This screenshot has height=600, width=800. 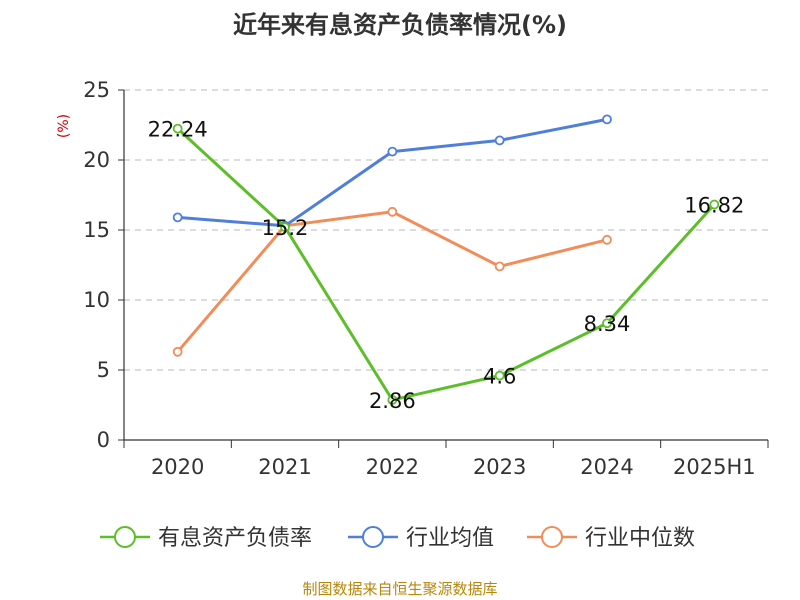 What do you see at coordinates (606, 467) in the screenshot?
I see `x-tick-label: 2024` at bounding box center [606, 467].